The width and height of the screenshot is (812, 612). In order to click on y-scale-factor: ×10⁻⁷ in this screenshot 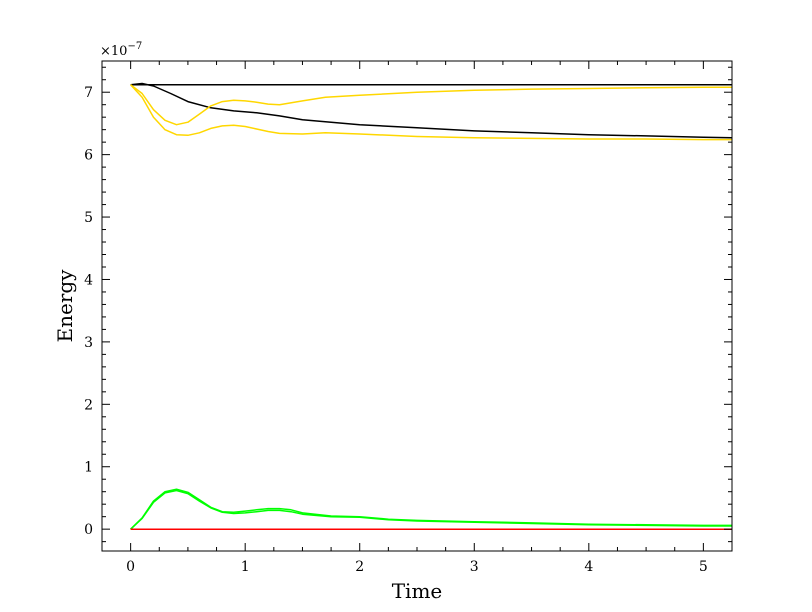, I will do `click(121, 50)`.